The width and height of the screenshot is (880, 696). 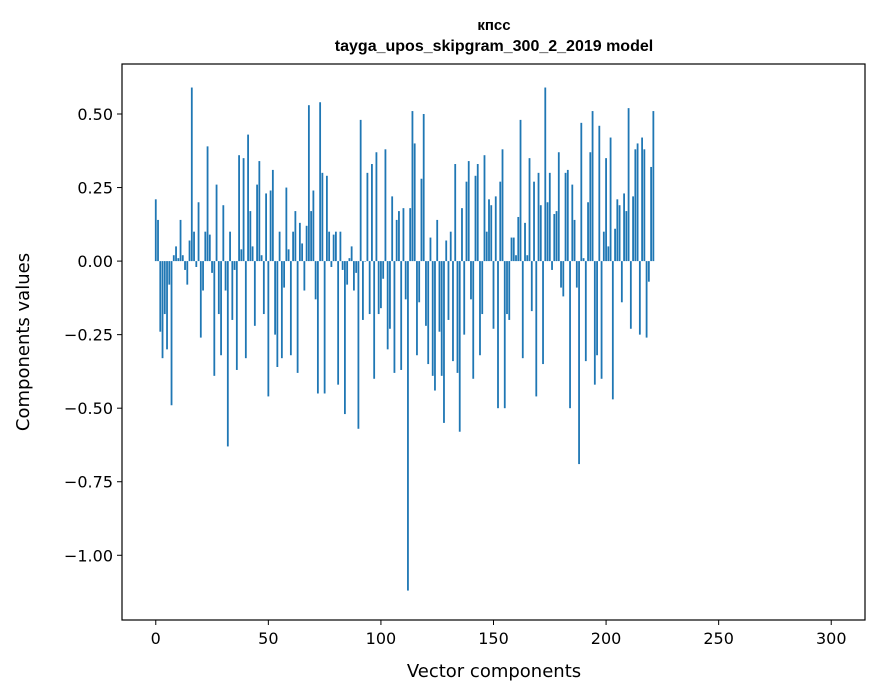 What do you see at coordinates (88, 482) in the screenshot?
I see `y-tick-label: −0.75` at bounding box center [88, 482].